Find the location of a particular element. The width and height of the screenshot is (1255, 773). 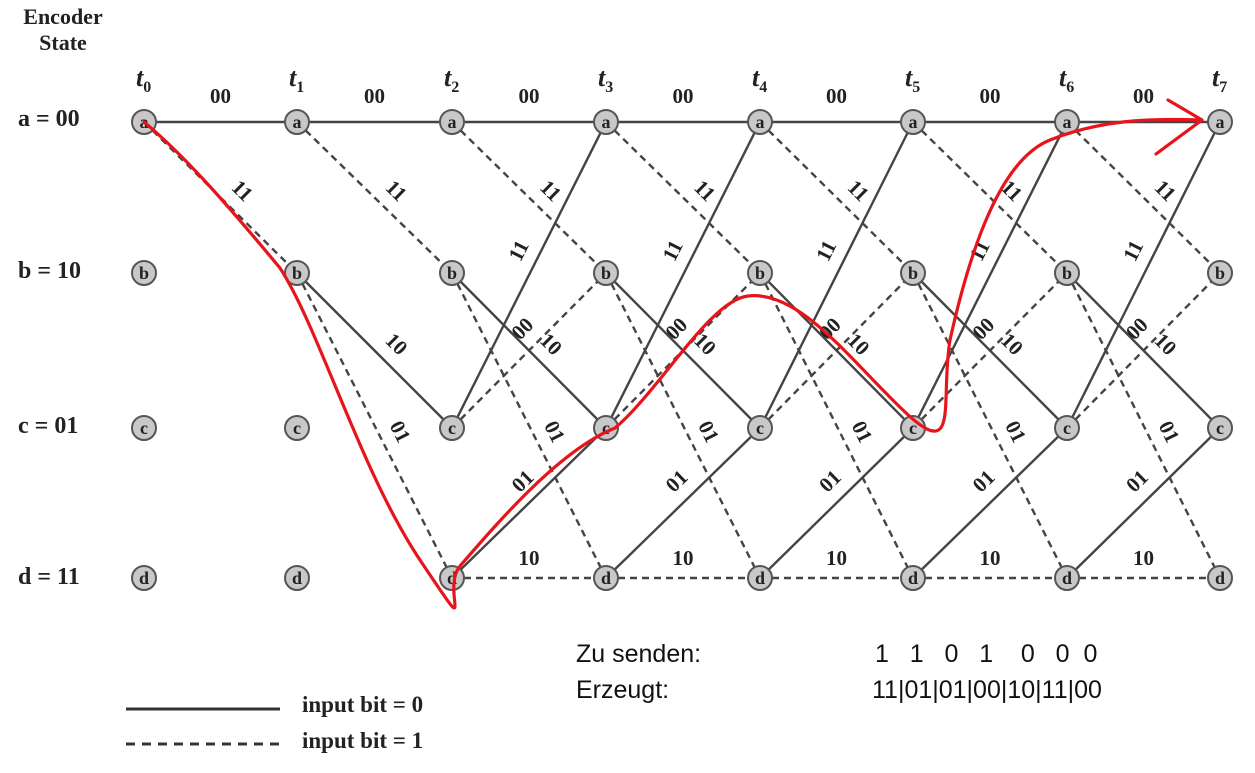

node-letter-c-t4: c is located at coordinates (760, 428).